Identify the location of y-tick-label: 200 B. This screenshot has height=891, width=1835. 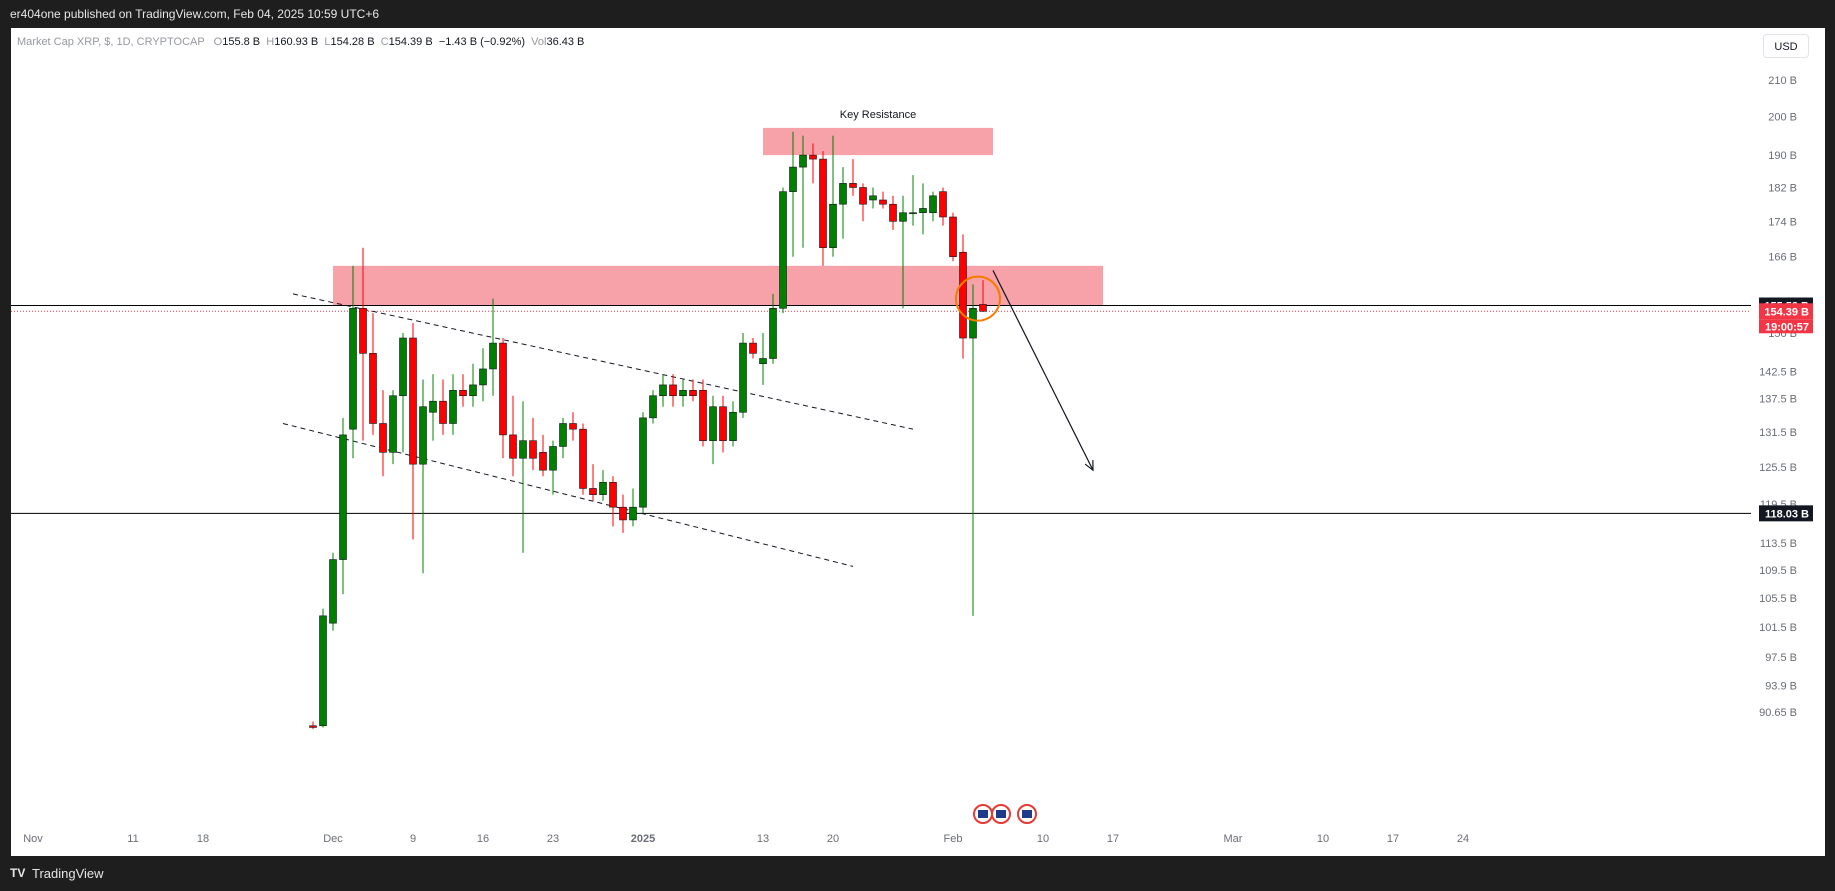
(1782, 118).